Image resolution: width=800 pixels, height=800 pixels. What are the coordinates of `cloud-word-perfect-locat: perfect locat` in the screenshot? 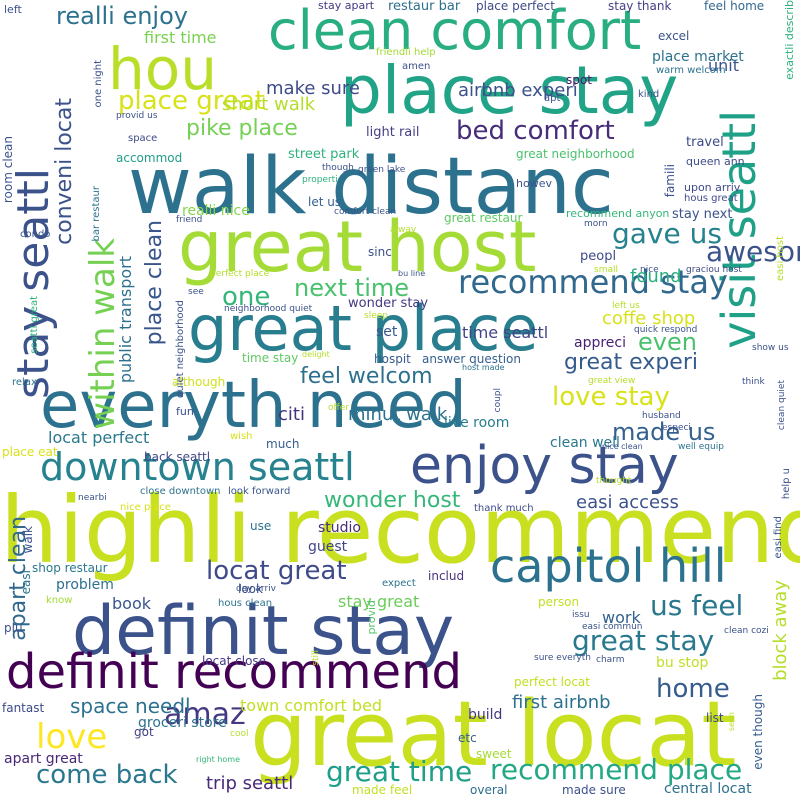 It's located at (552, 682).